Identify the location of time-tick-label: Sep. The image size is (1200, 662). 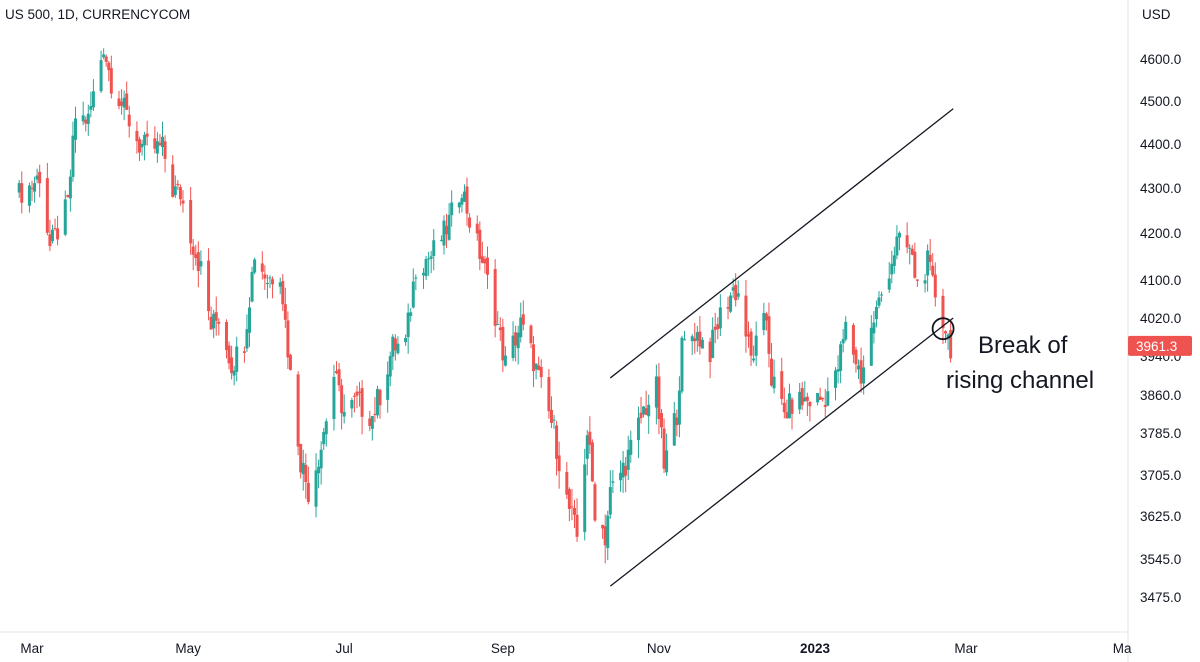
(503, 648).